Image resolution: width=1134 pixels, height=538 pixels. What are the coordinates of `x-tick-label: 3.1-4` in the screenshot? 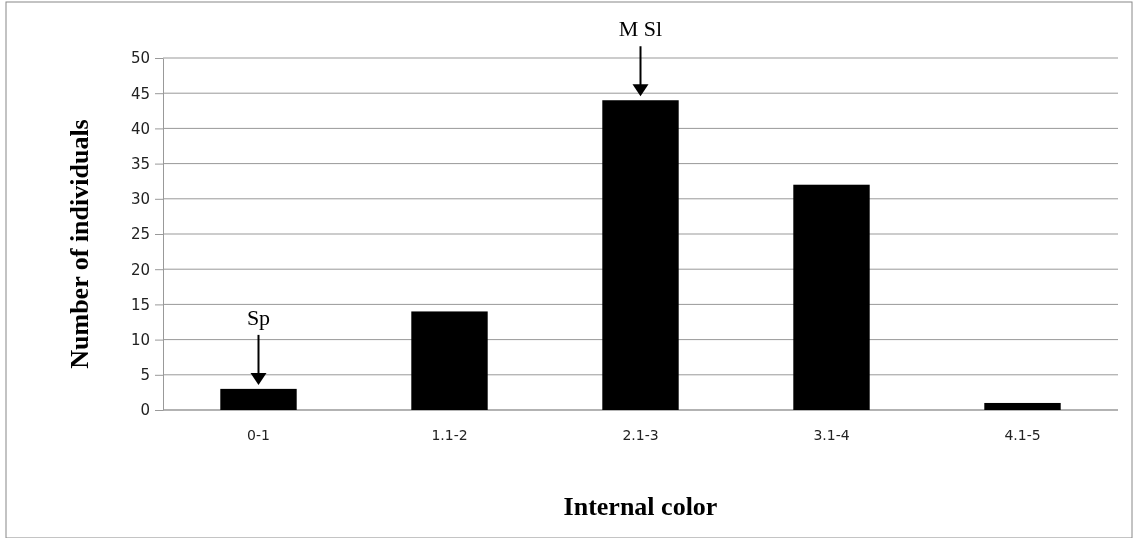 It's located at (831, 434).